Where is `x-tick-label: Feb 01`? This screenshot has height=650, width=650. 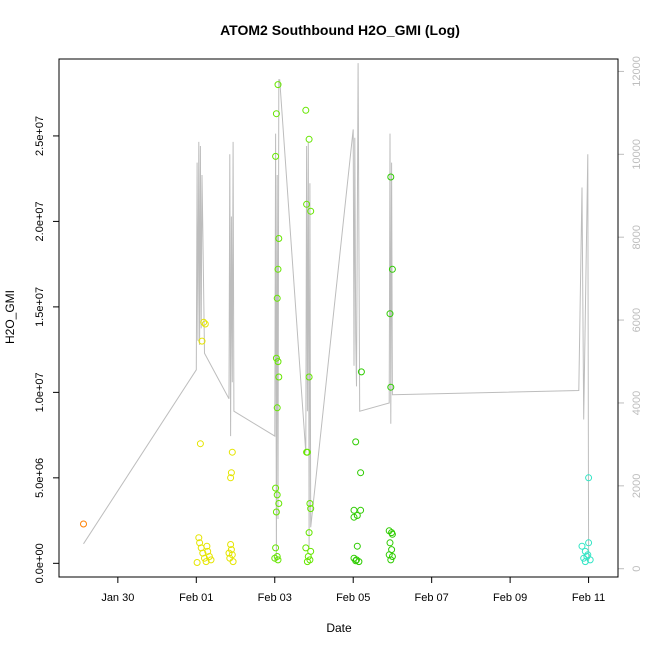 x-tick-label: Feb 01 is located at coordinates (196, 598).